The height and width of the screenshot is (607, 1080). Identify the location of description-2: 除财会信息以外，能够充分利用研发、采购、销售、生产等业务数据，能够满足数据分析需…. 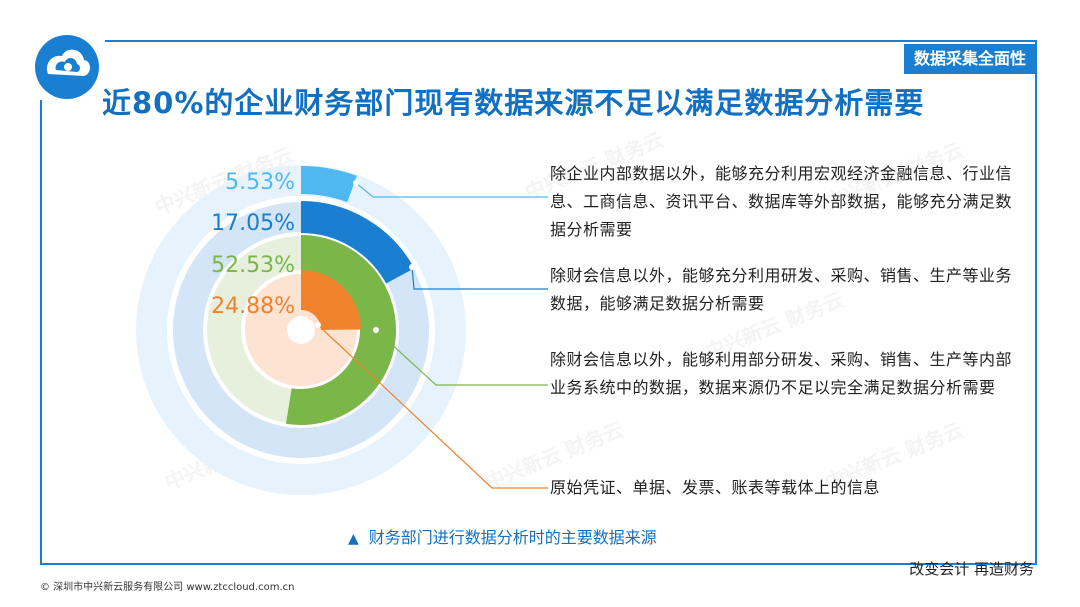
(781, 289).